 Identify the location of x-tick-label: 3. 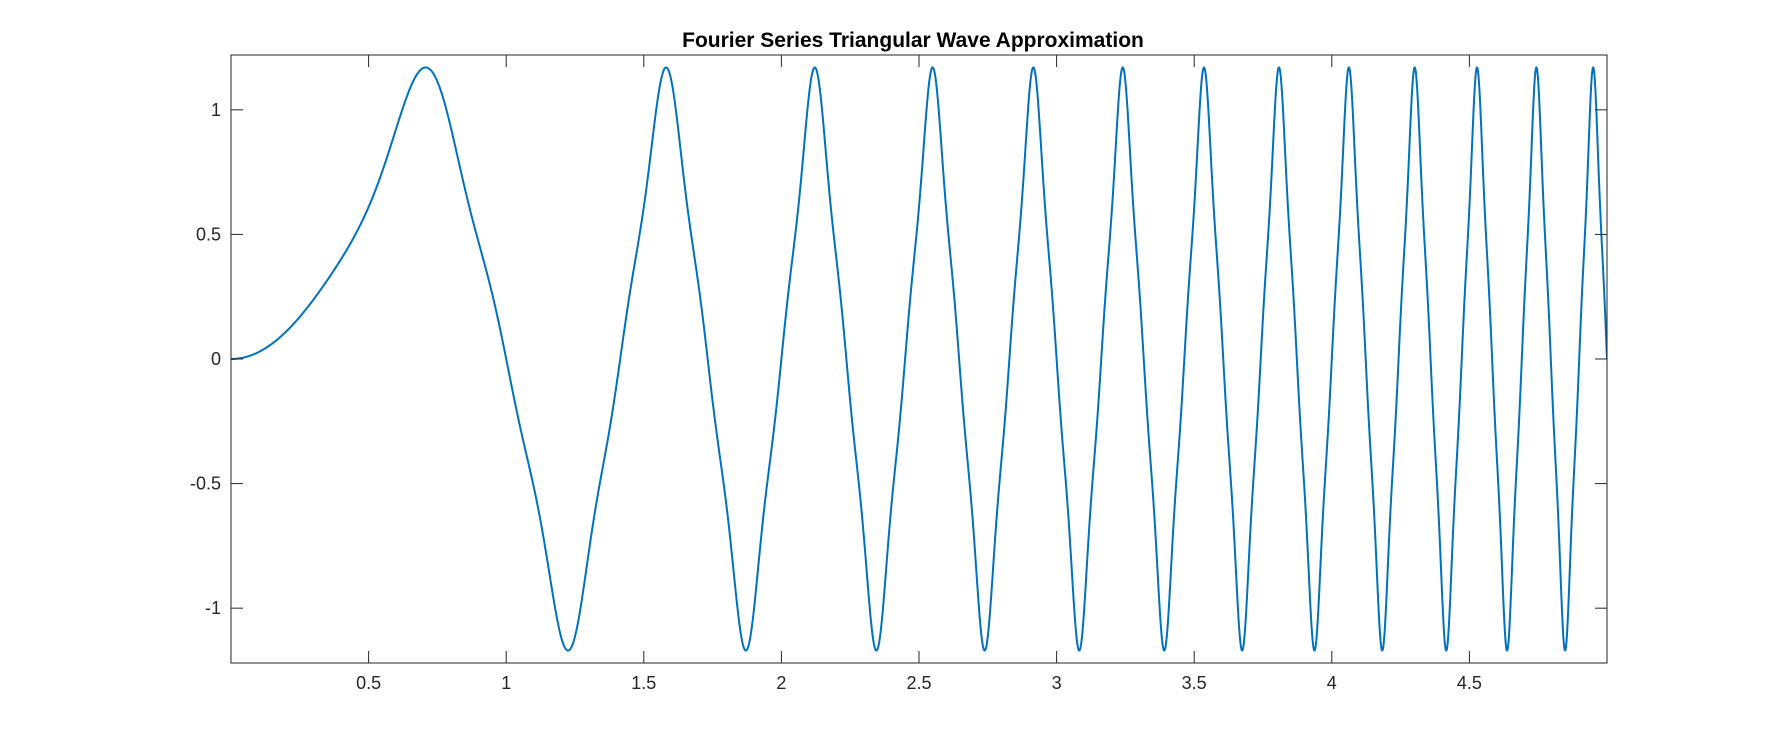
(1057, 683).